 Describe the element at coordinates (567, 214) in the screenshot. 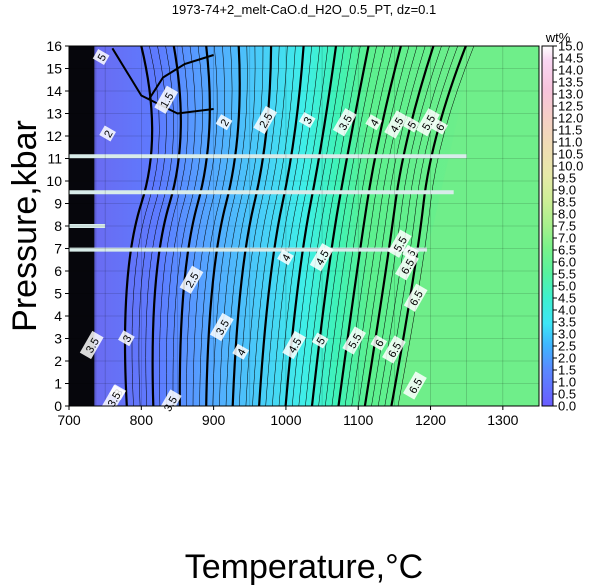

I see `colorbar-tick-label: 8.0` at that location.